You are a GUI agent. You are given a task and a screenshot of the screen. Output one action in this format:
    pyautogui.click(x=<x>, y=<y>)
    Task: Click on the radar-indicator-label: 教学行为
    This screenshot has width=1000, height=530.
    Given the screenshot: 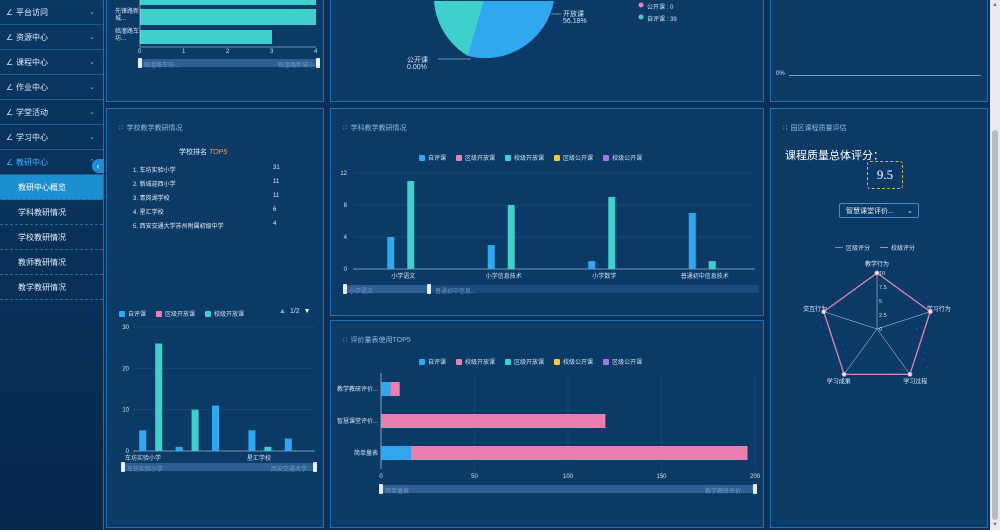 What is the action you would take?
    pyautogui.click(x=877, y=264)
    